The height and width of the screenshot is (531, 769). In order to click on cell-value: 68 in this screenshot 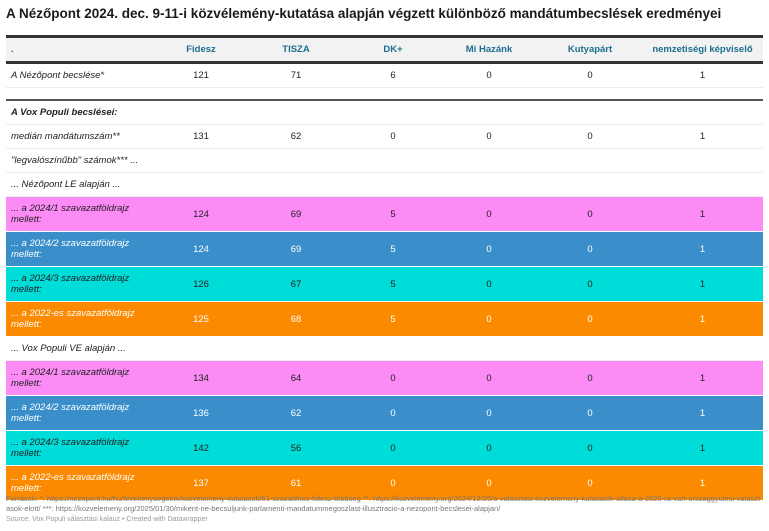, I will do `click(296, 319)`.